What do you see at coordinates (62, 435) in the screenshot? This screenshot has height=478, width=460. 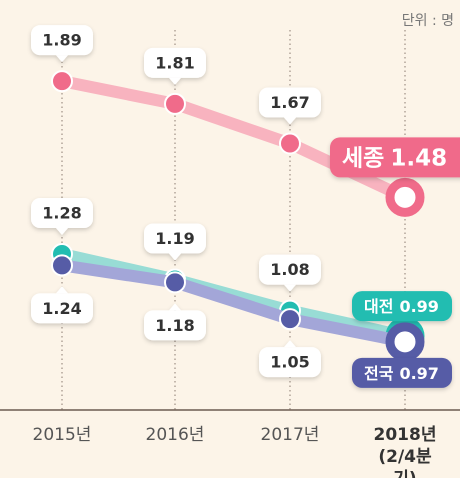 I see `x-tick-label: 2015년` at bounding box center [62, 435].